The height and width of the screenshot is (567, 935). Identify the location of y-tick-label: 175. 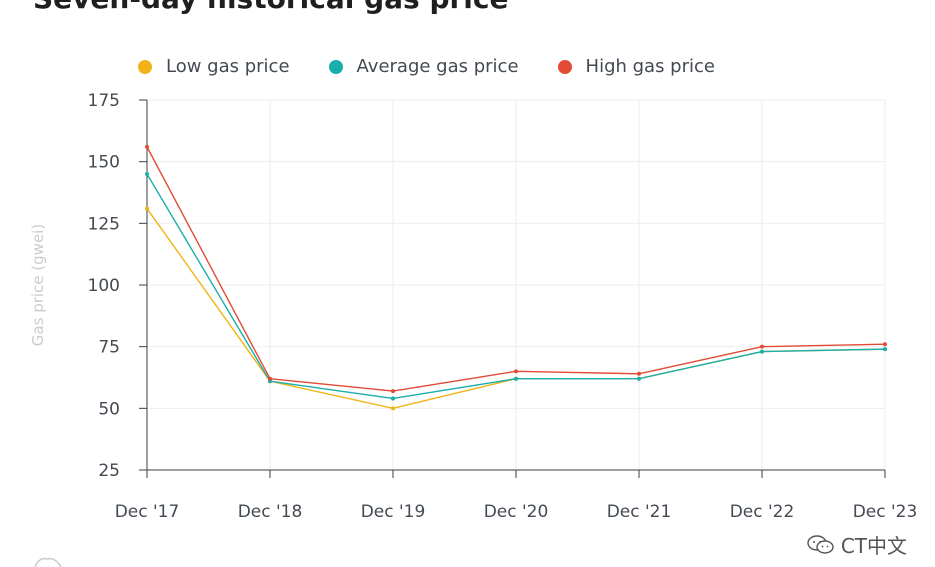
(104, 101).